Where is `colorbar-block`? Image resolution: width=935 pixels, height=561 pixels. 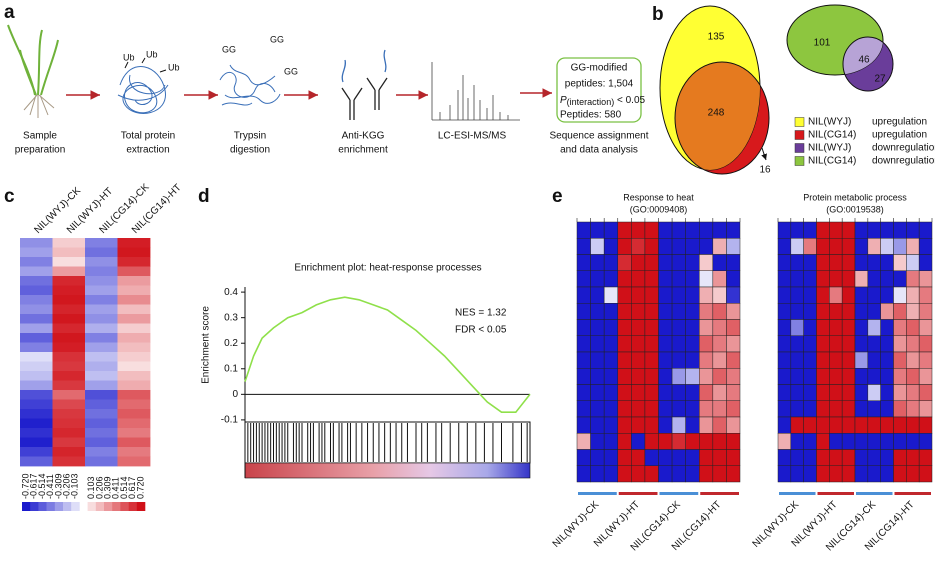
colorbar-block is located at coordinates (42, 506).